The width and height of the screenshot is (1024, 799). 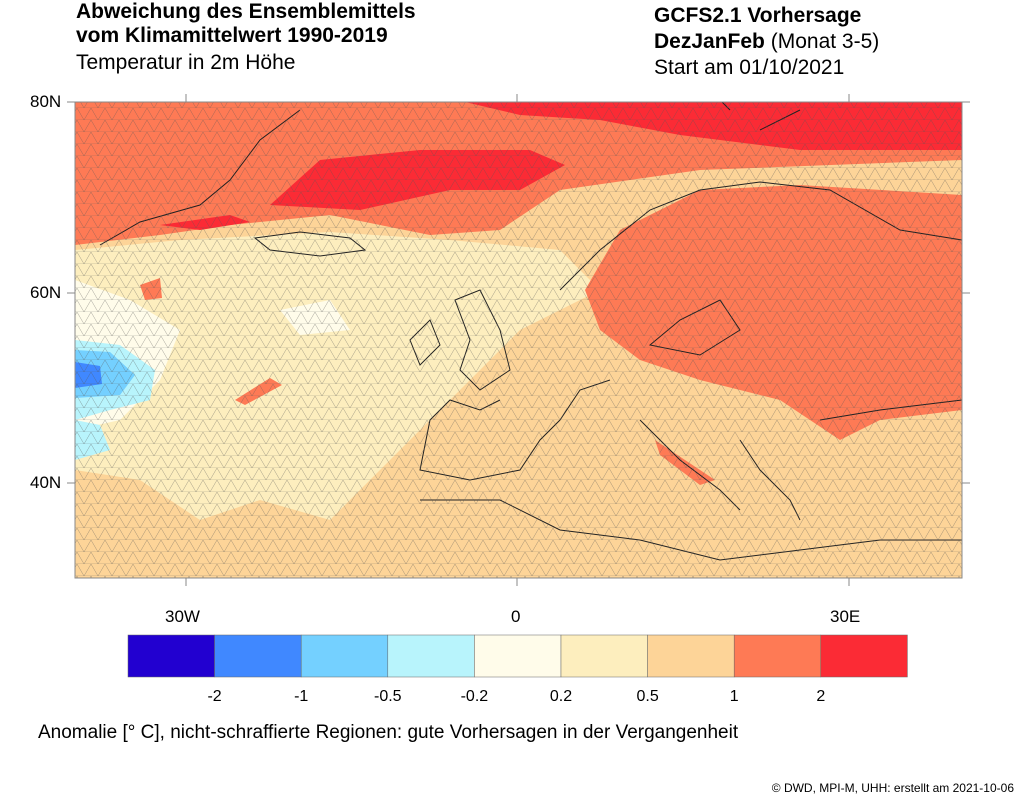 I want to click on start-date: Start am 01/10/2021, so click(x=749, y=67).